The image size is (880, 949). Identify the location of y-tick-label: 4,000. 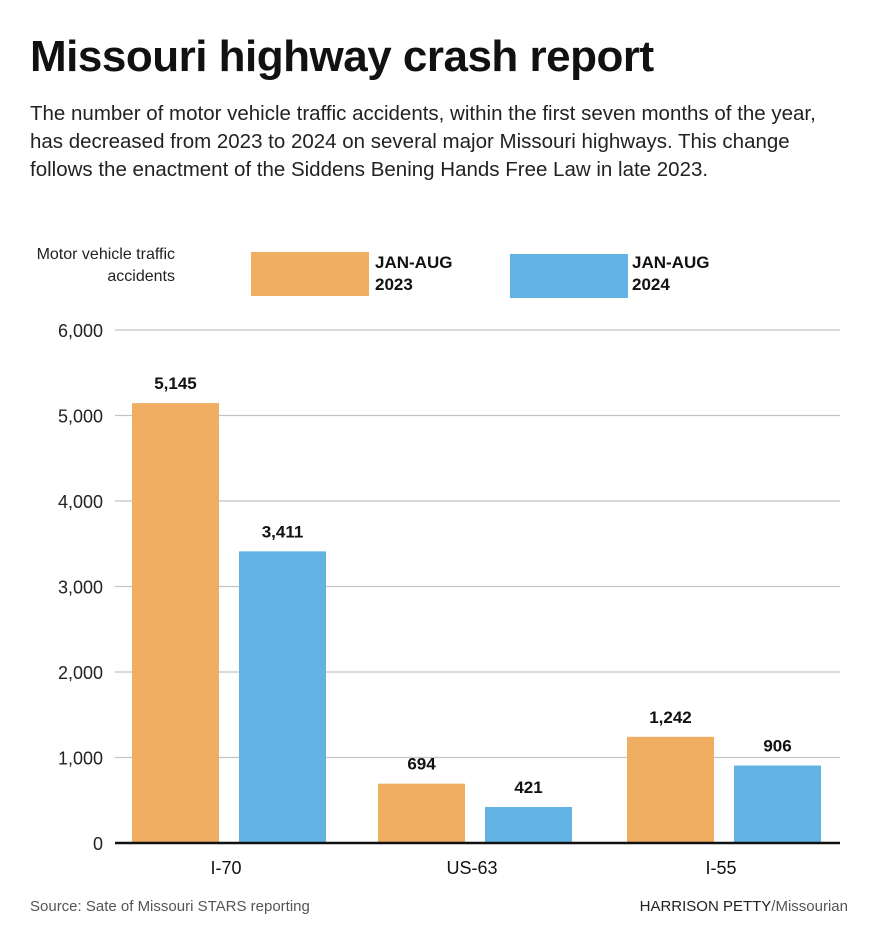
(80, 502).